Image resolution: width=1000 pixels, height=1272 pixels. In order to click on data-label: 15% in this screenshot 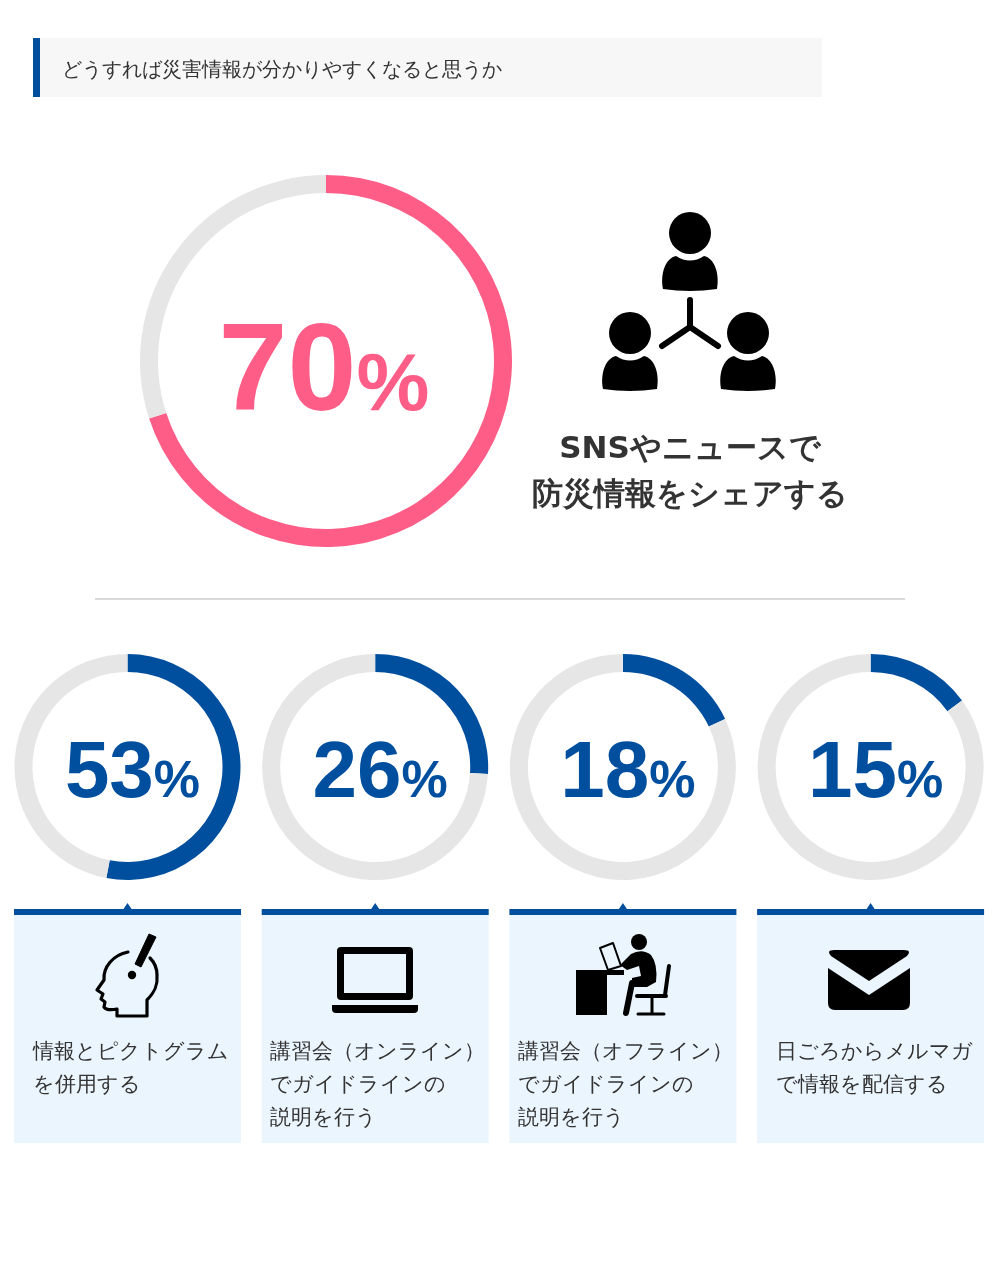, I will do `click(875, 769)`.